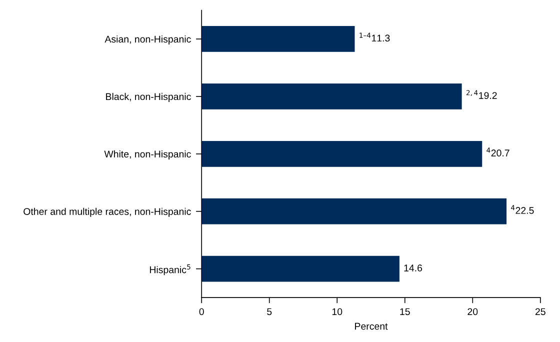 This screenshot has height=342, width=560. Describe the element at coordinates (371, 326) in the screenshot. I see `x-axis-title: Percent` at that location.